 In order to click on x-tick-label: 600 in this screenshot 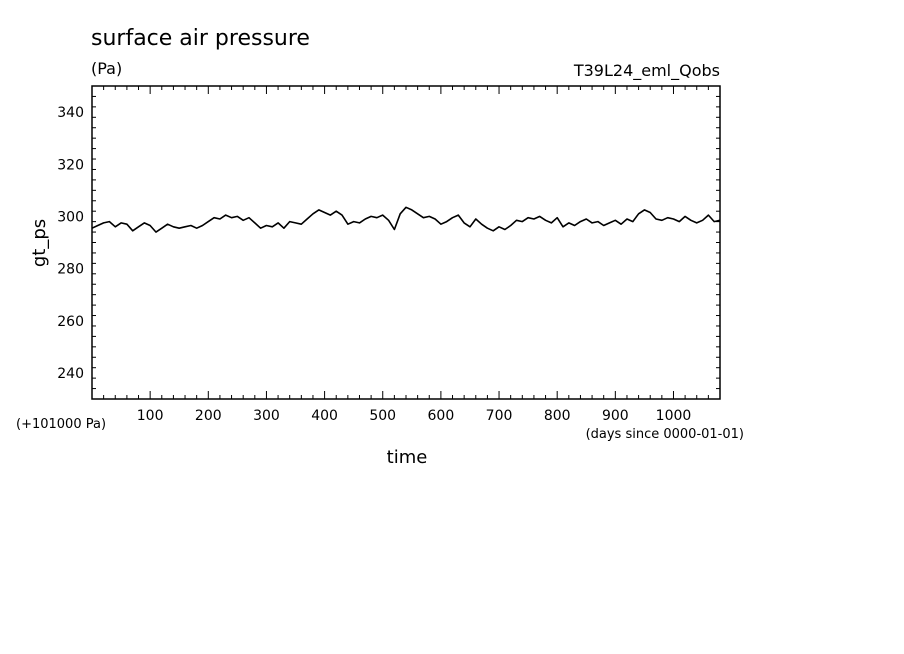, I will do `click(441, 416)`.